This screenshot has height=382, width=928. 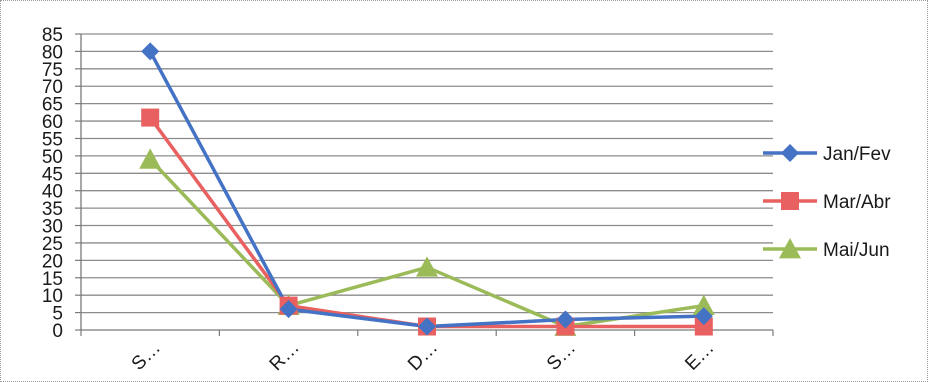 I want to click on y-tick-label: 45, so click(x=52, y=174).